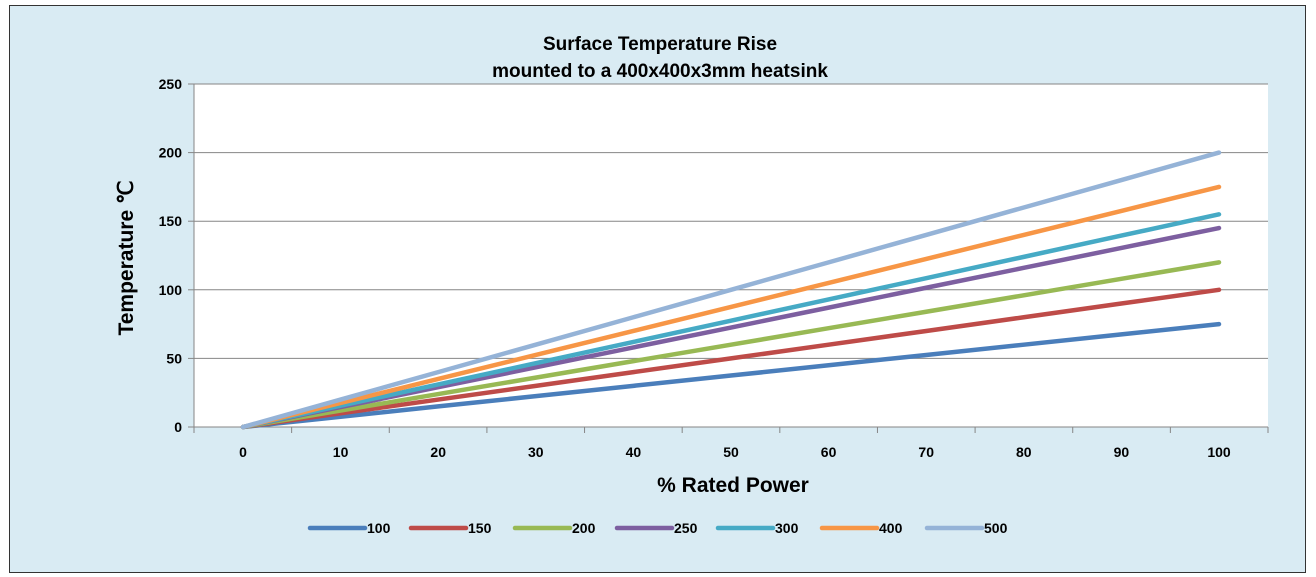  I want to click on legend-label-500: 500, so click(996, 528).